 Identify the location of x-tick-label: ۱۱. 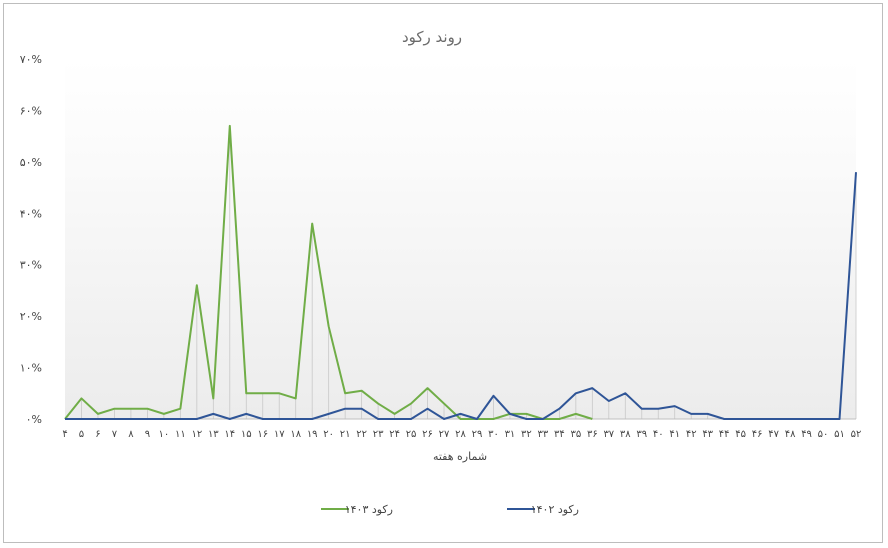
(180, 434).